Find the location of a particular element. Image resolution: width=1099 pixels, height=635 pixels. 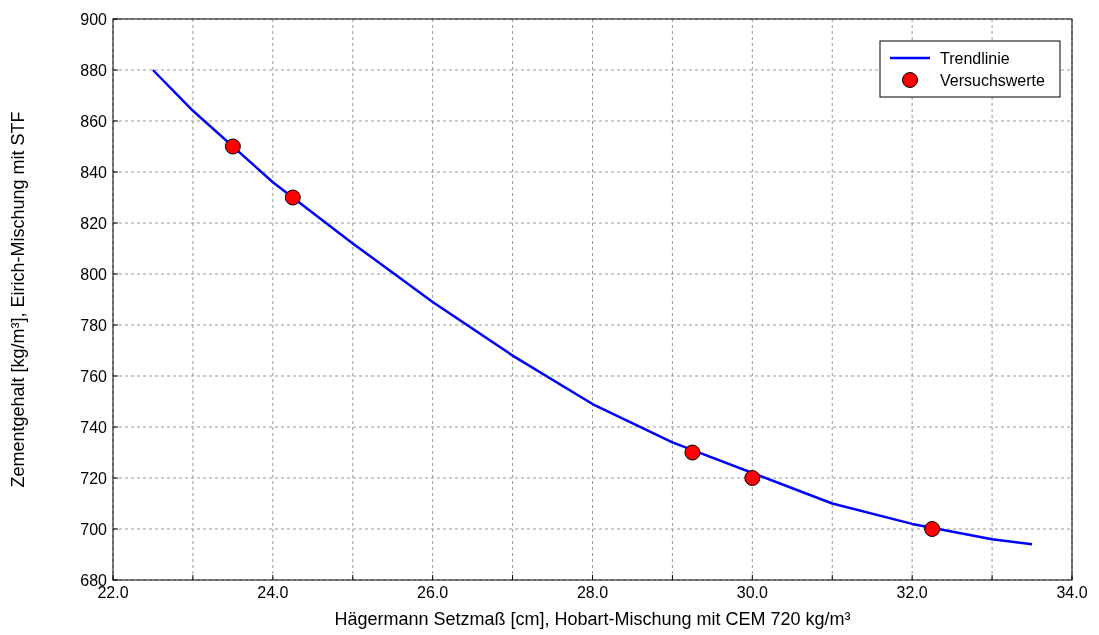

y-tick-label: 860 is located at coordinates (94, 121).